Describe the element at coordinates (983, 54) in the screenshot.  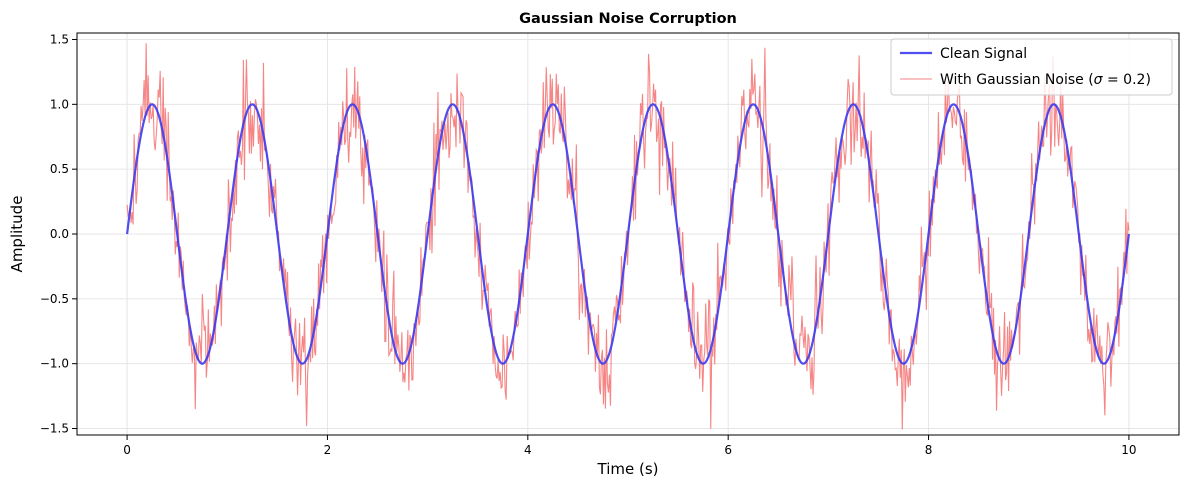
I see `legend-clean-label: Clean Signal` at that location.